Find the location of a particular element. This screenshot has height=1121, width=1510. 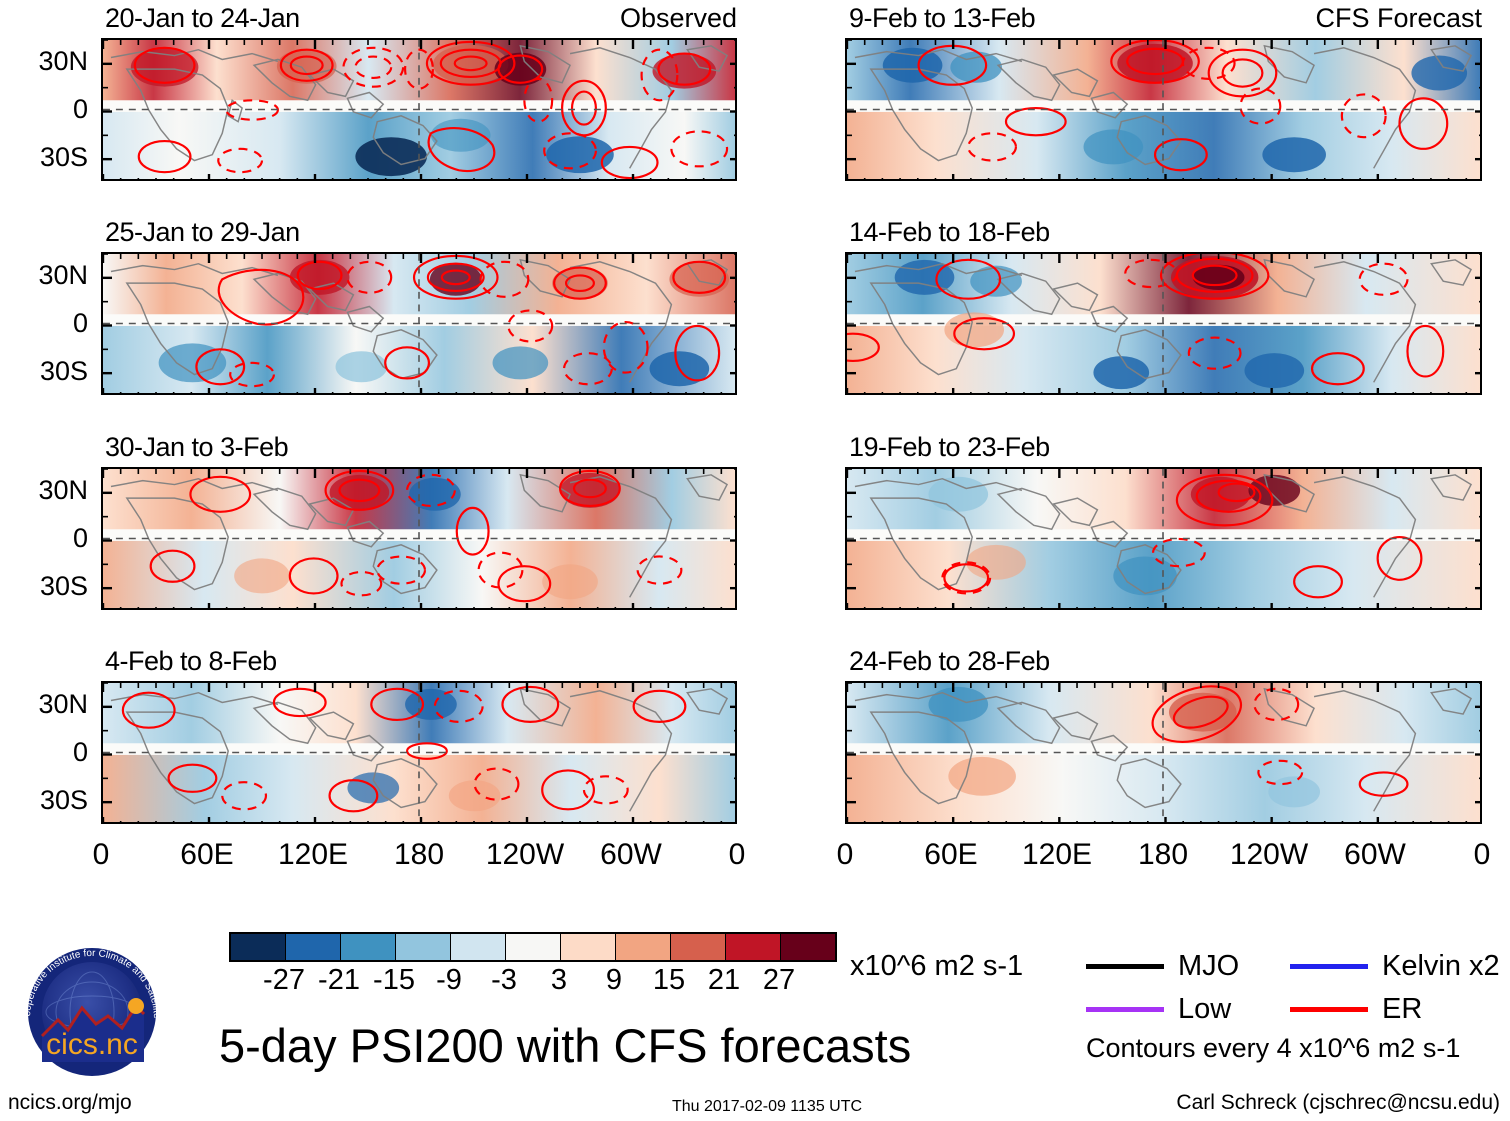

colorbar-tick--21: -21 is located at coordinates (339, 980).